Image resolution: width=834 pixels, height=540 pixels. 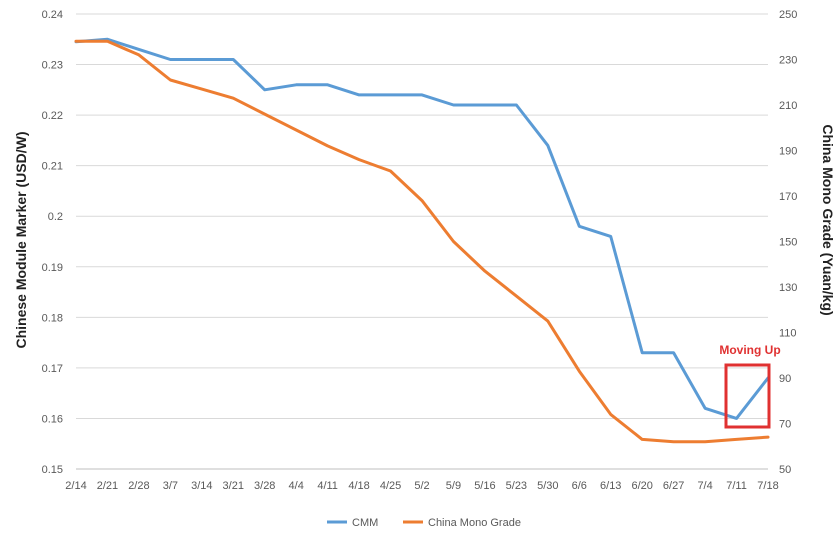 What do you see at coordinates (52, 268) in the screenshot?
I see `left-tick-label: 0.19` at bounding box center [52, 268].